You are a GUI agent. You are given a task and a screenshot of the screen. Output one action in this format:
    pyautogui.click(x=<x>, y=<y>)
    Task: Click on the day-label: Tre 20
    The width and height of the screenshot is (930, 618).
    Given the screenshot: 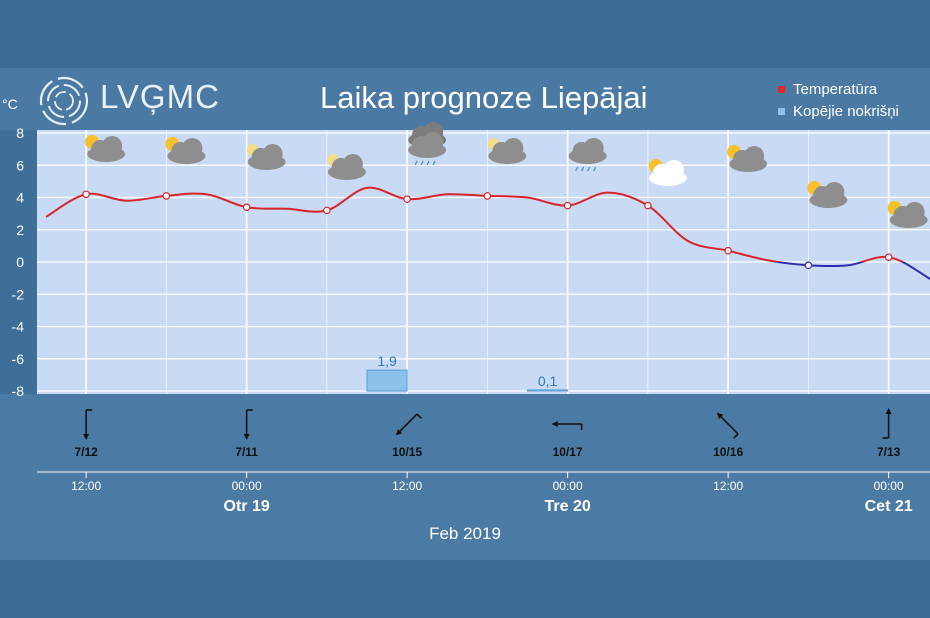 What is the action you would take?
    pyautogui.click(x=567, y=506)
    